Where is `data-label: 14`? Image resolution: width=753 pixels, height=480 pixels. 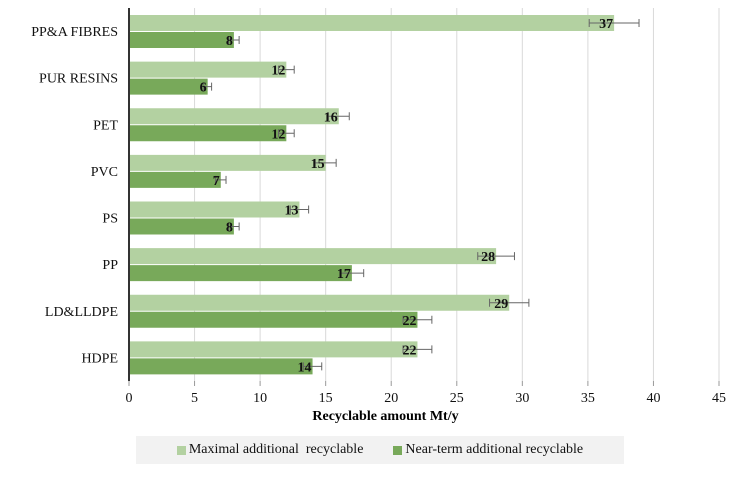 data-label: 14 is located at coordinates (305, 367).